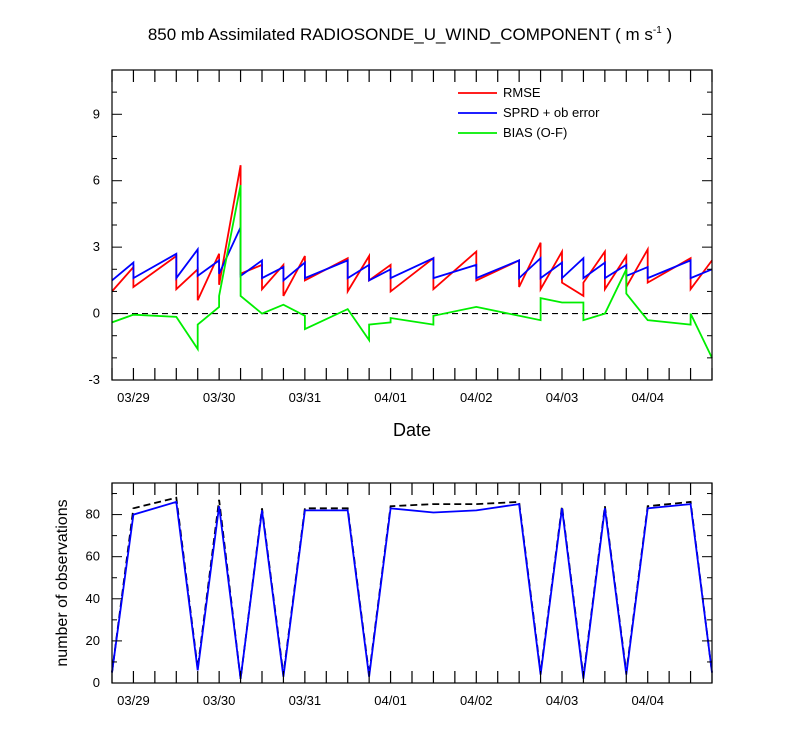 The image size is (800, 750). Describe the element at coordinates (93, 514) in the screenshot. I see `y-tick-label: 80` at that location.